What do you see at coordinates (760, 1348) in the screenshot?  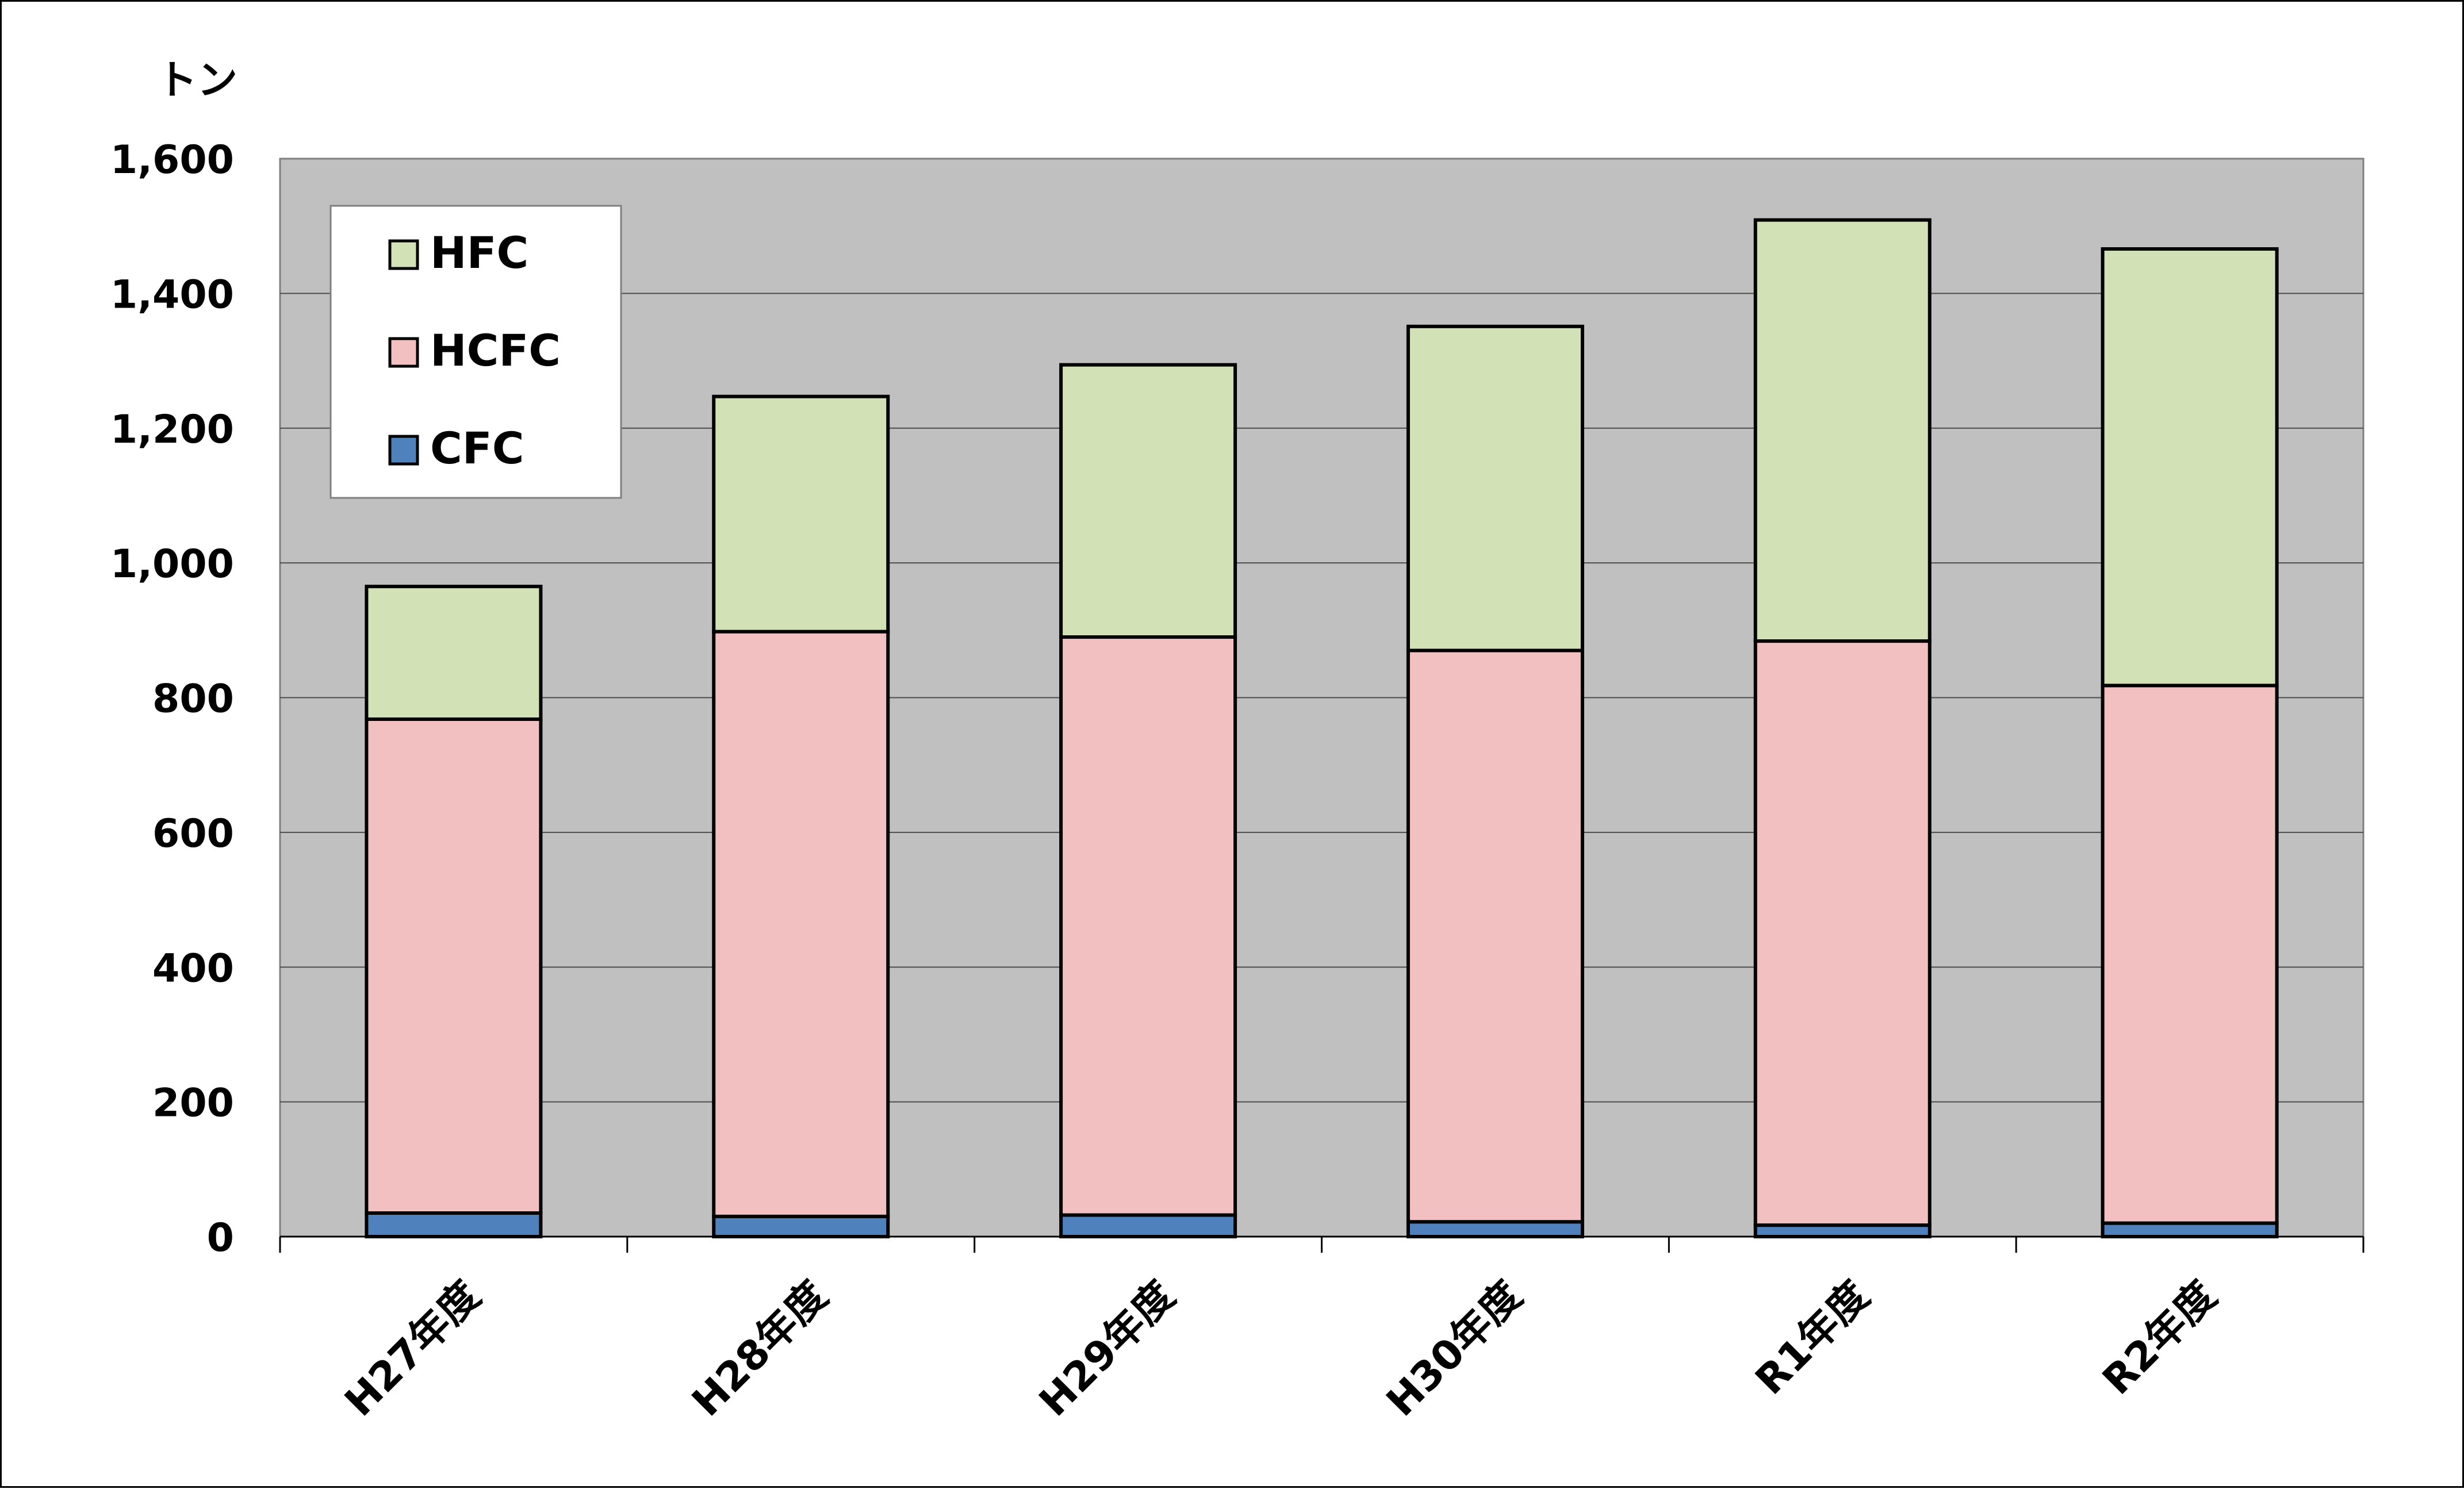 I see `x-tick-label: H28年度` at bounding box center [760, 1348].